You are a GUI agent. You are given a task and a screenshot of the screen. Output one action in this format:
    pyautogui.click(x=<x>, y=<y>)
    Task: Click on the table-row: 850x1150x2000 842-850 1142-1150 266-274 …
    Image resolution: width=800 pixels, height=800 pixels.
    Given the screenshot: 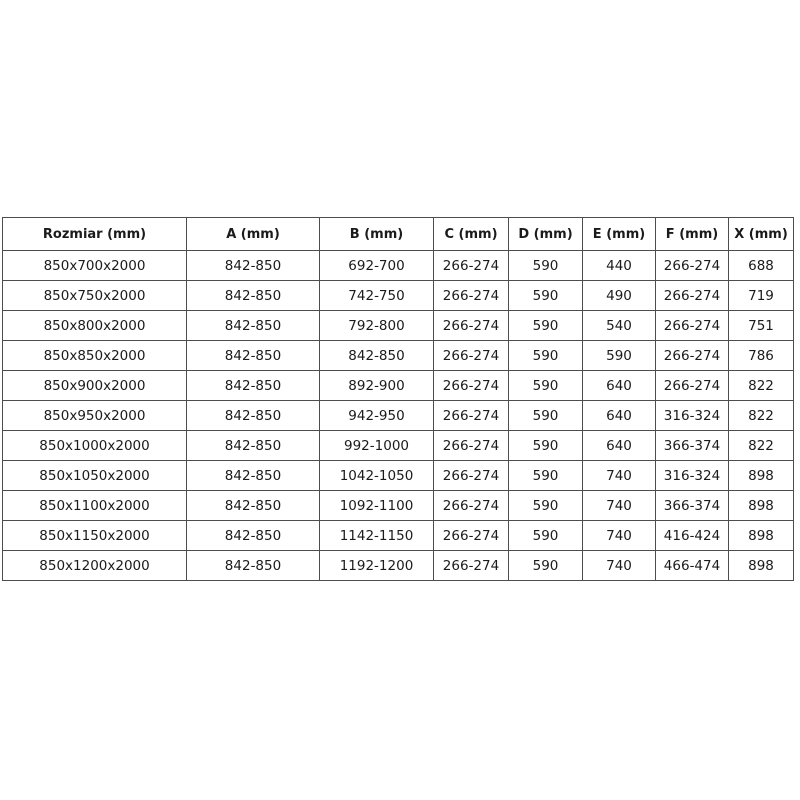 What is the action you would take?
    pyautogui.click(x=398, y=535)
    